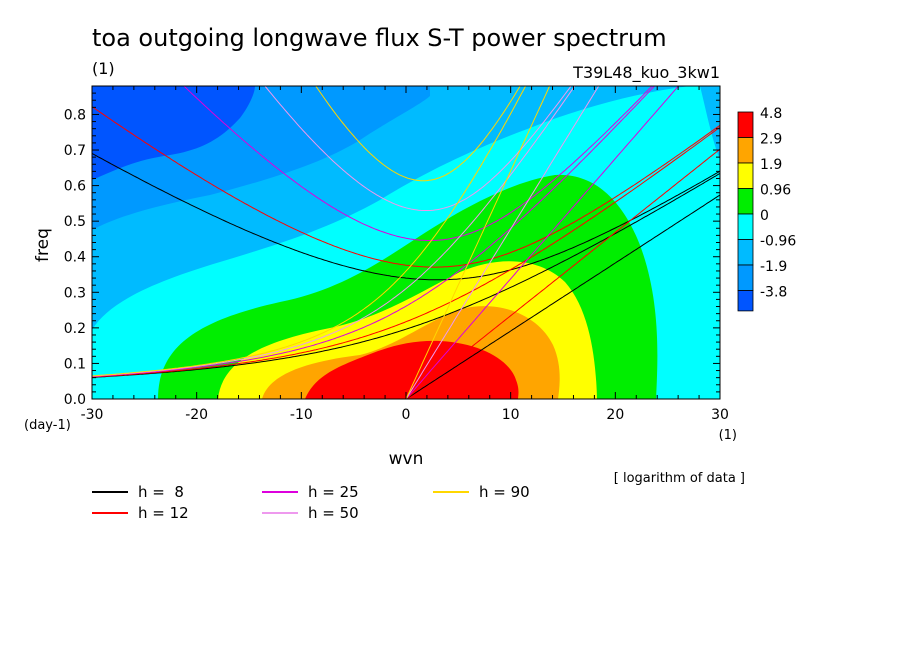 Image resolution: width=904 pixels, height=654 pixels. What do you see at coordinates (412, 369) in the screenshot?
I see `shading-peak` at bounding box center [412, 369].